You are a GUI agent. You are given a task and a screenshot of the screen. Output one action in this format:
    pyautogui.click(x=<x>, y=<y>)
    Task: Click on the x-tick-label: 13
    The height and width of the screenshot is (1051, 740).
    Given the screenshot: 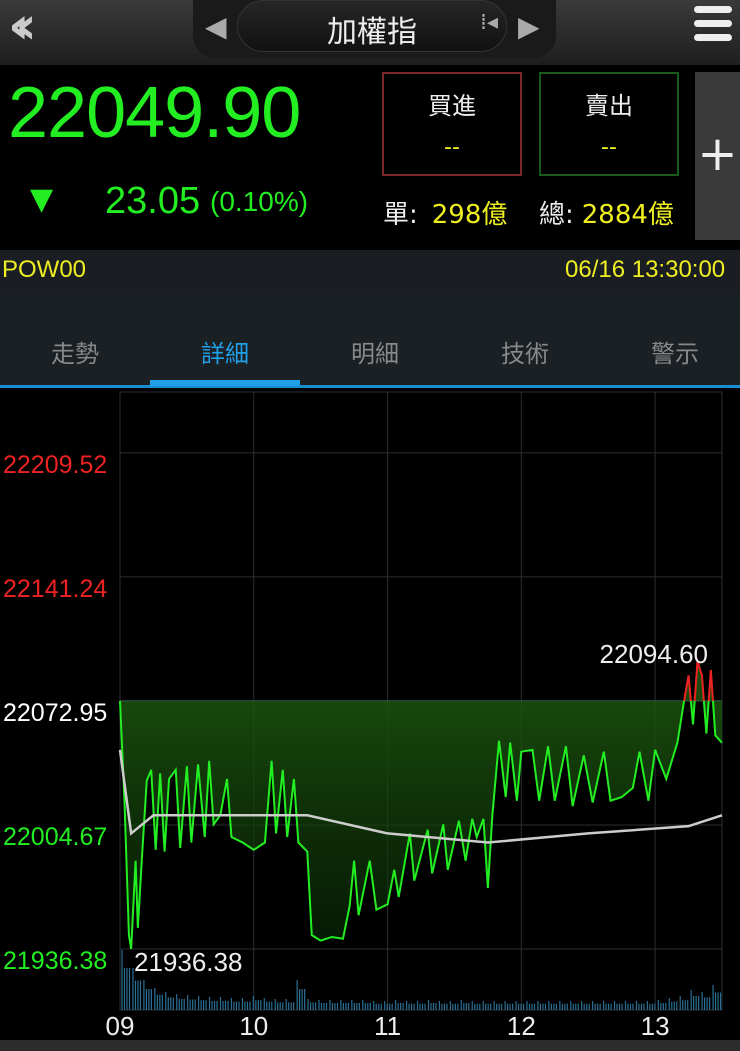 What is the action you would take?
    pyautogui.click(x=655, y=1025)
    